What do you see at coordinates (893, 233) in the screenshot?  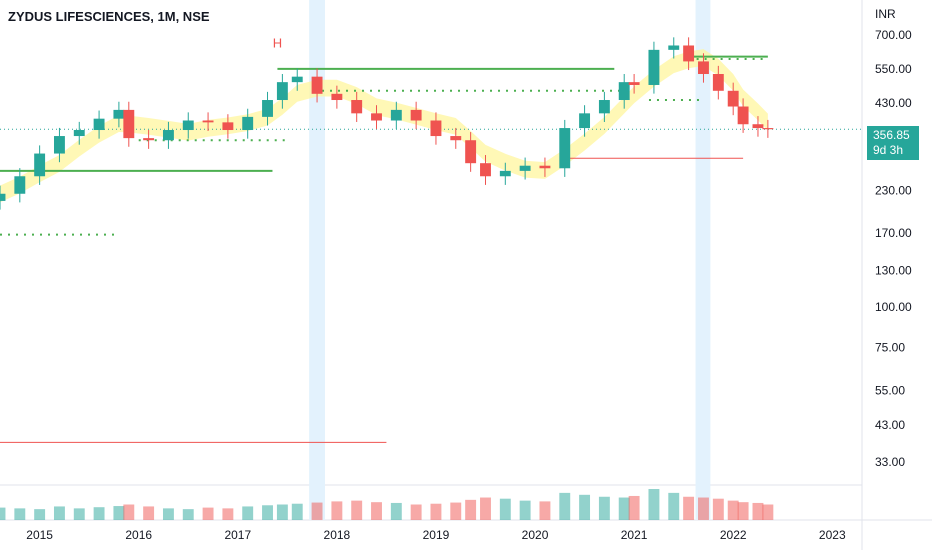 I see `y-tick-label-5: 170.00` at bounding box center [893, 233].